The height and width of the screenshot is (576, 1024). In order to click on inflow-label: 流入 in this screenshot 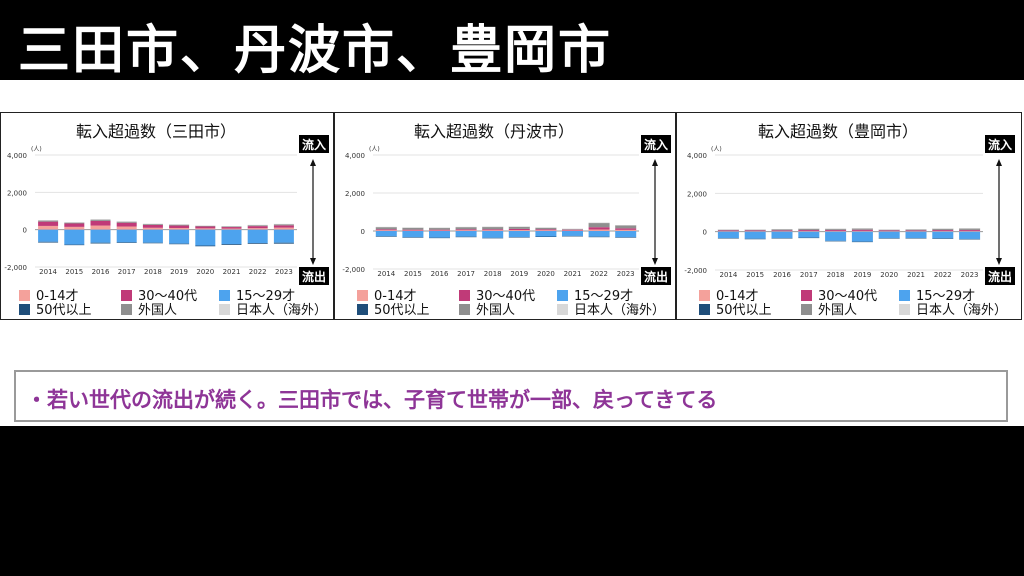, I will do `click(656, 144)`.